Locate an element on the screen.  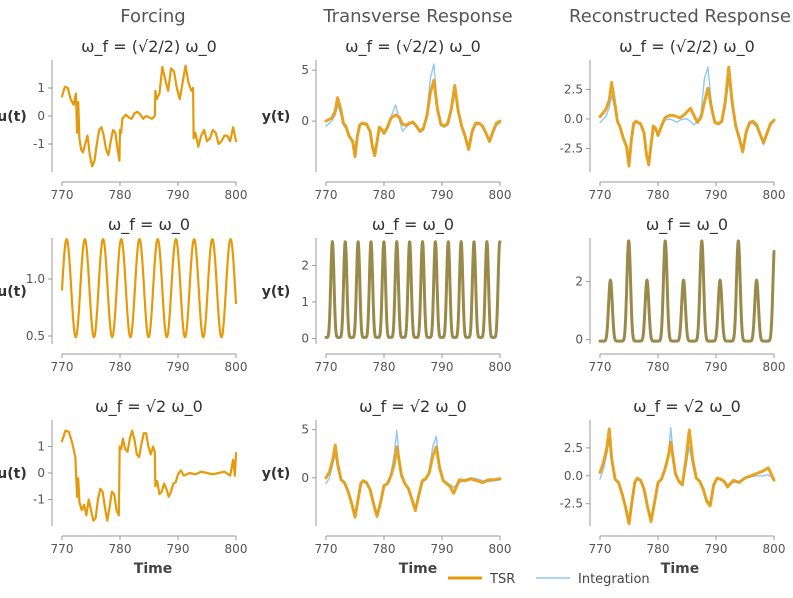
panel-r1-c2: ω_f = ω_0 770 780 790 800 2 0 is located at coordinates (680, 294).